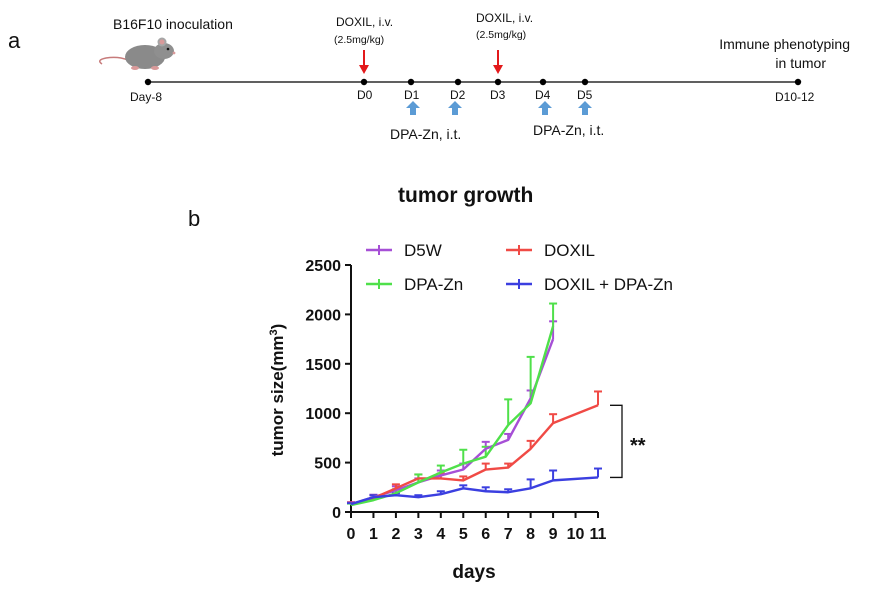 This screenshot has width=884, height=589. I want to click on significance-bracket, so click(616, 441).